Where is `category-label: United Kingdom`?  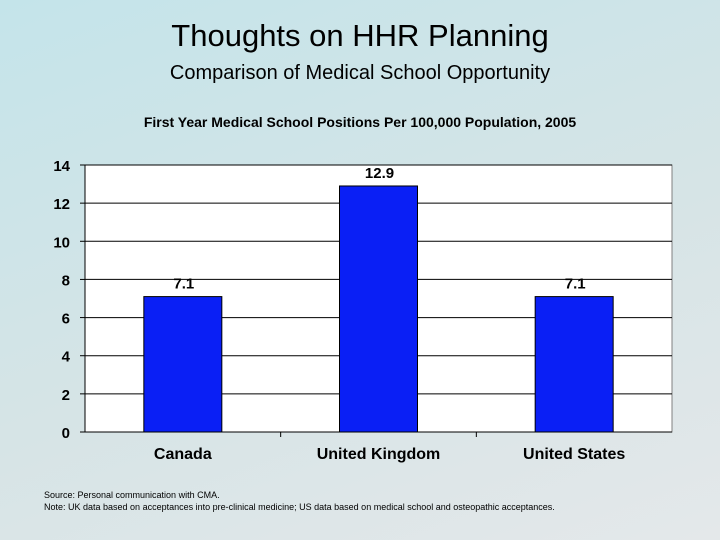 category-label: United Kingdom is located at coordinates (379, 454).